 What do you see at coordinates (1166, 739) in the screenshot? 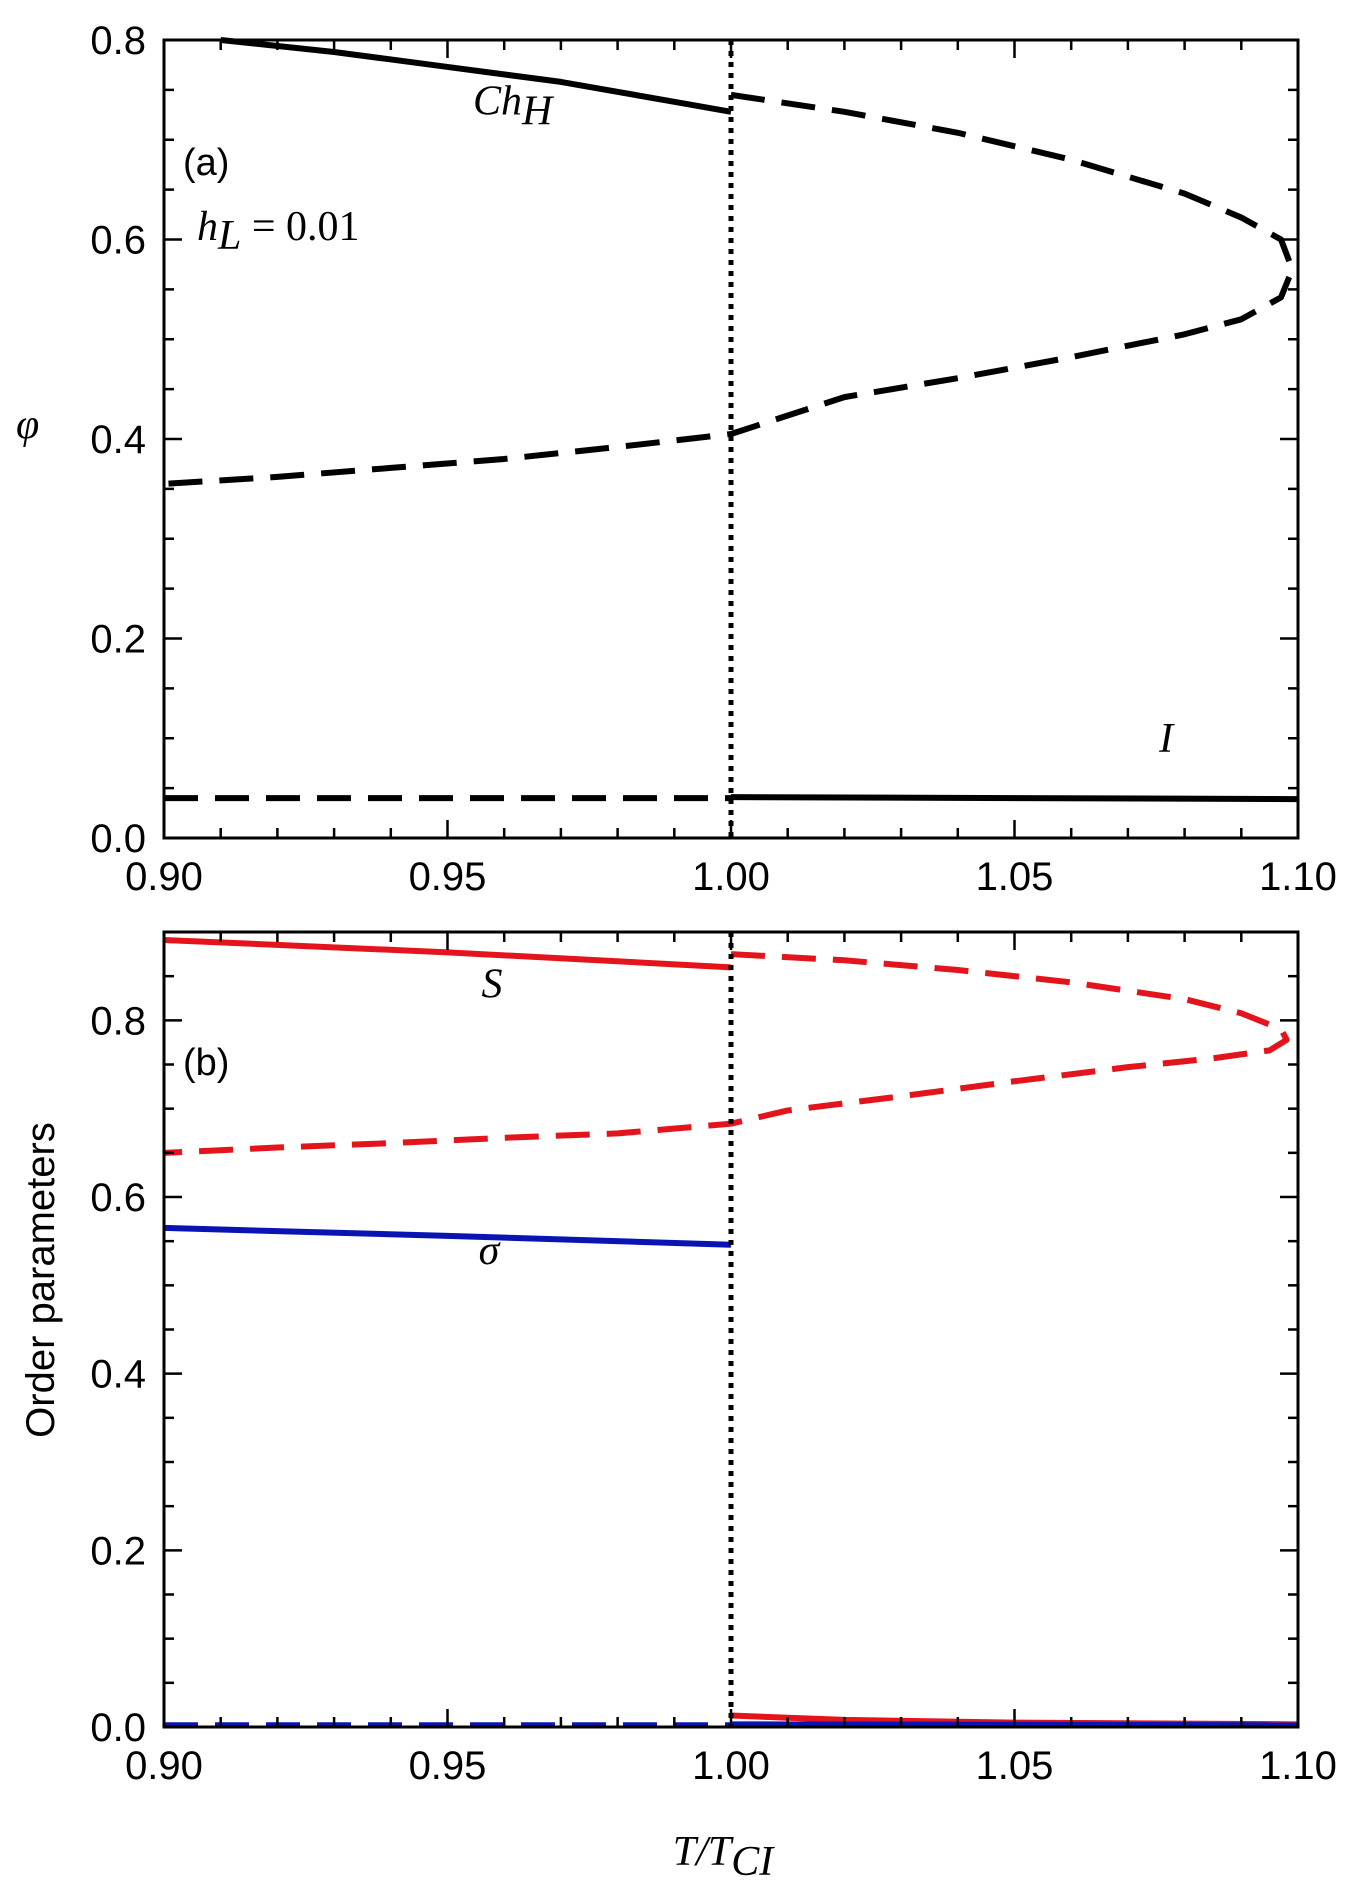
I see `annotation-i: I` at bounding box center [1166, 739].